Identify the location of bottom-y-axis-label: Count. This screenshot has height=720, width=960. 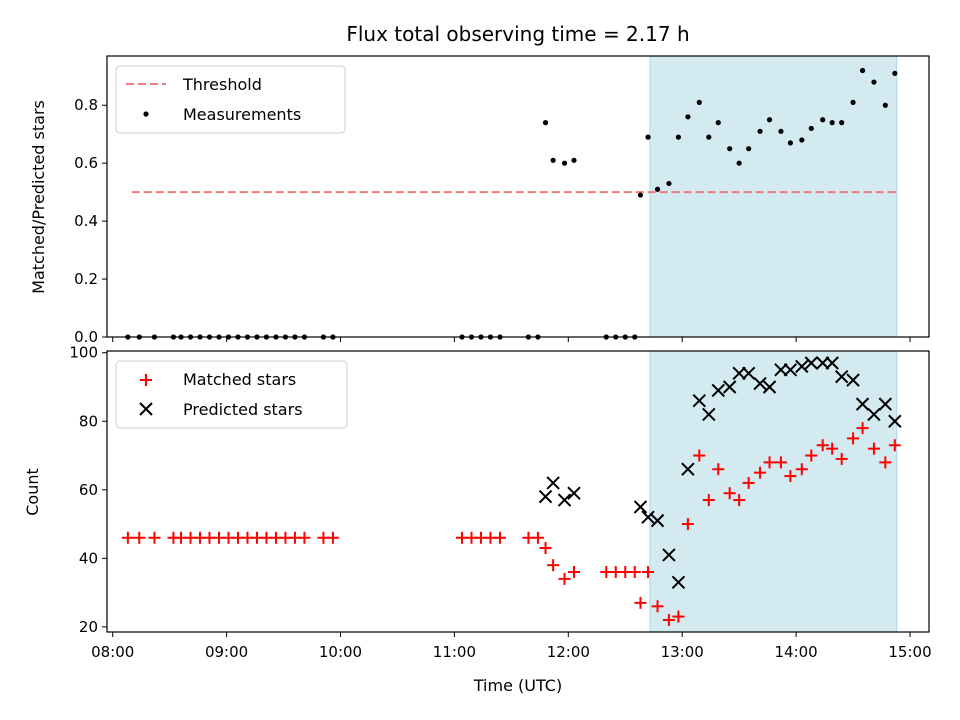
(32, 492).